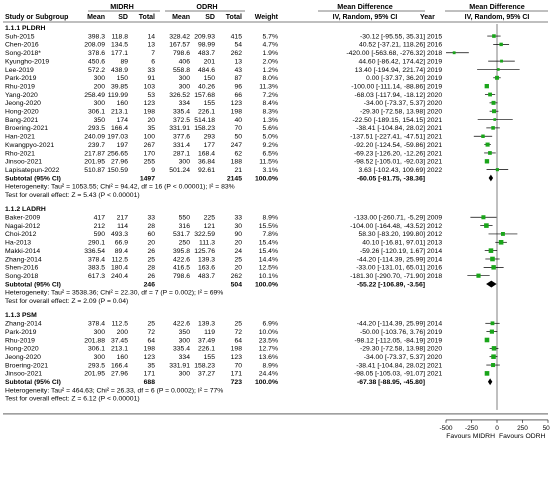 This screenshot has height=490, width=550. What do you see at coordinates (210, 61) in the screenshot?
I see `cell-sd-2: 201` at bounding box center [210, 61].